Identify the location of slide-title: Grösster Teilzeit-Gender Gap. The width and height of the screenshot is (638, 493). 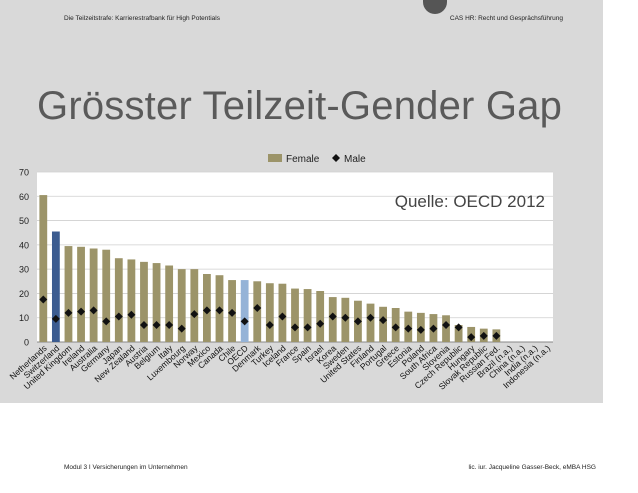
(300, 106).